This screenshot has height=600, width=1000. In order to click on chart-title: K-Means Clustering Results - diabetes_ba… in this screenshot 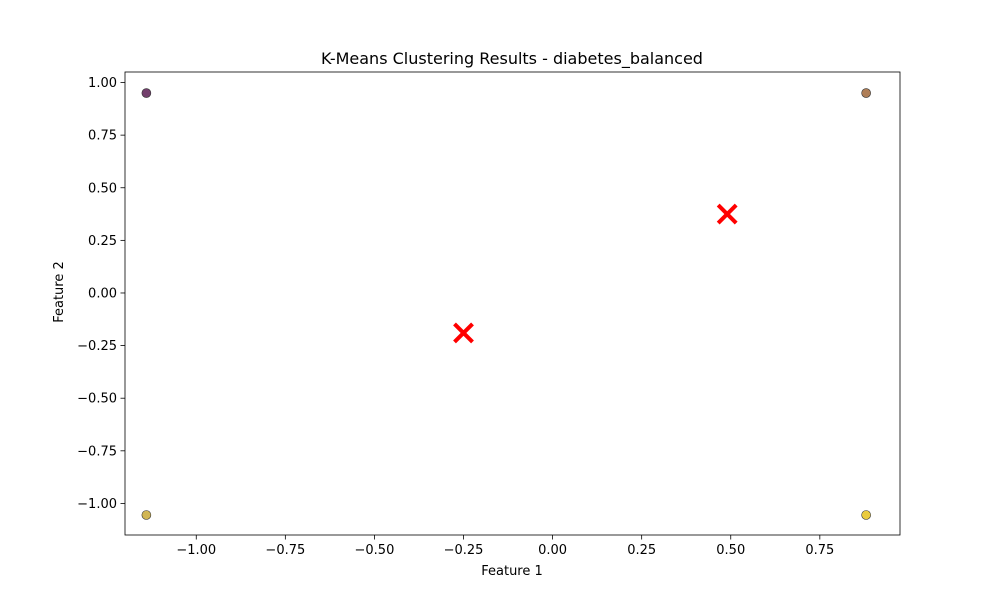, I will do `click(512, 59)`.